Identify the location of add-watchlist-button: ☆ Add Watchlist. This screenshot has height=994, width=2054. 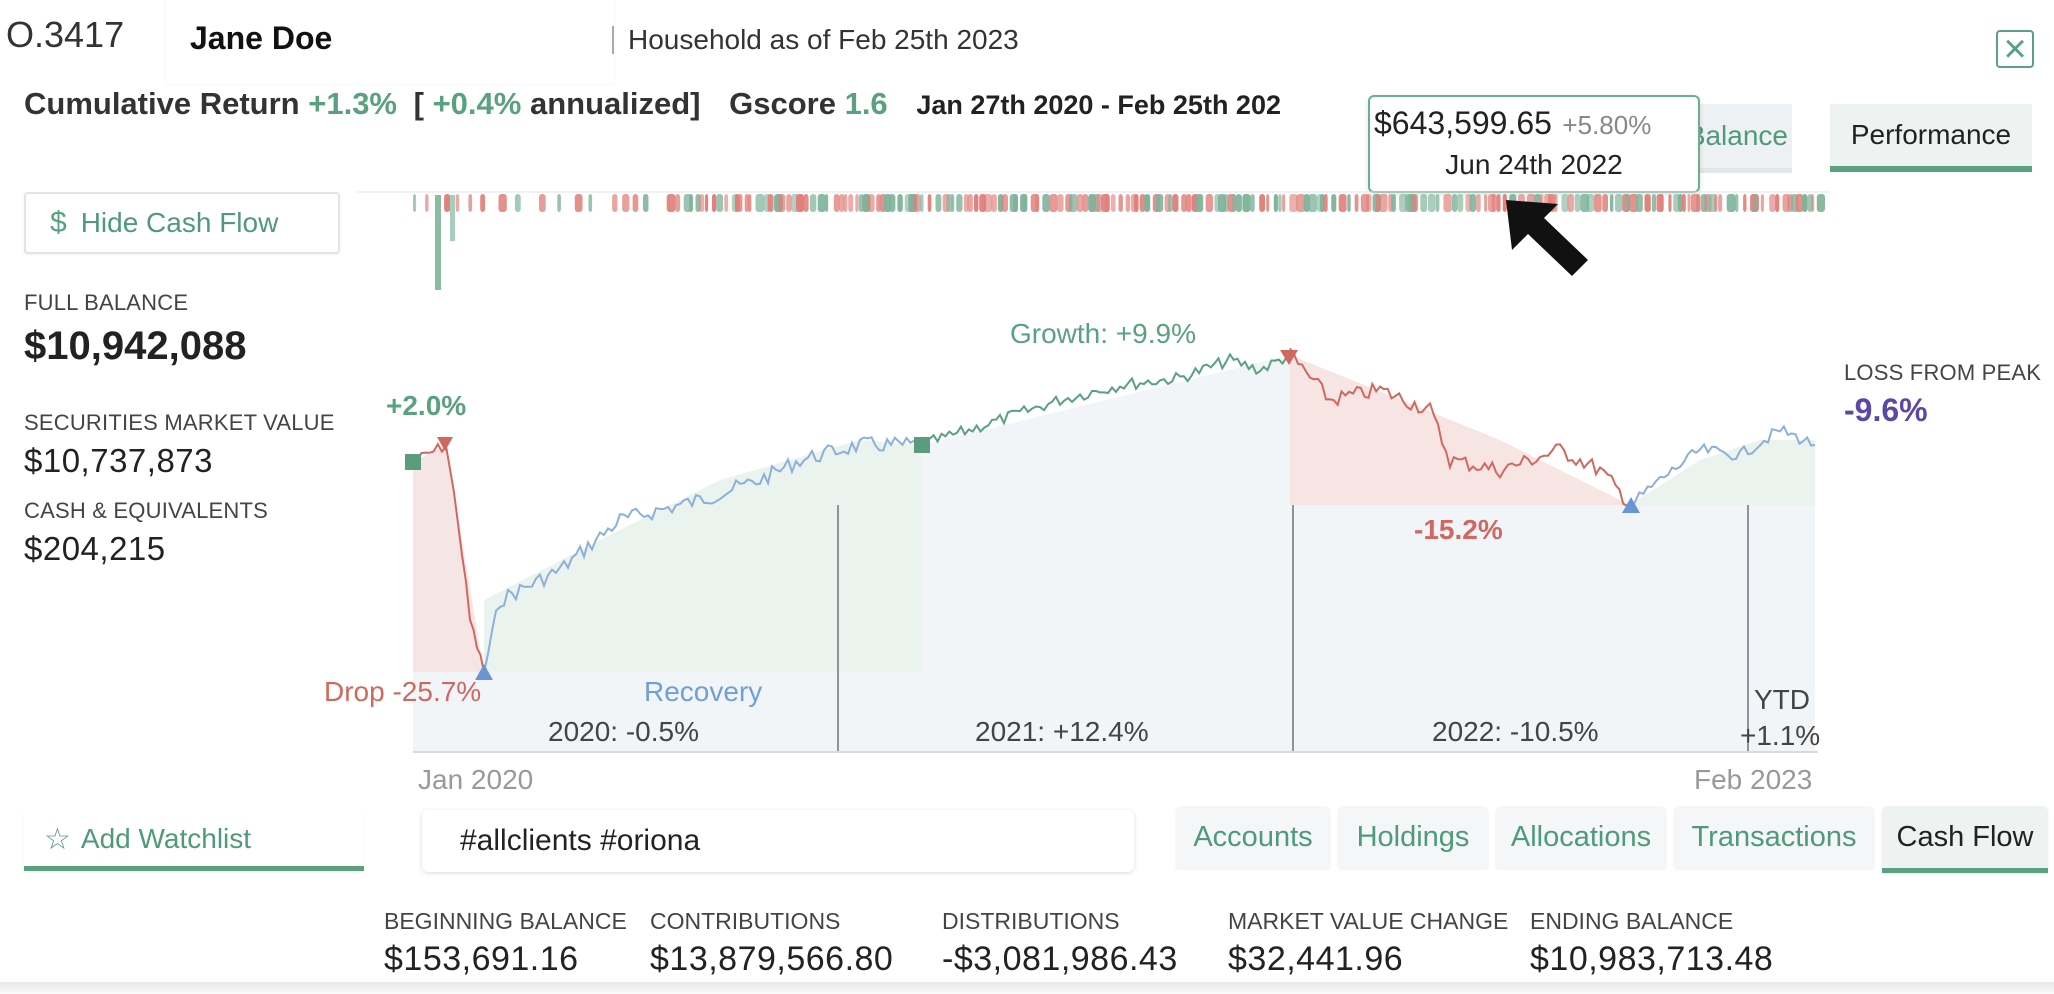
(194, 841).